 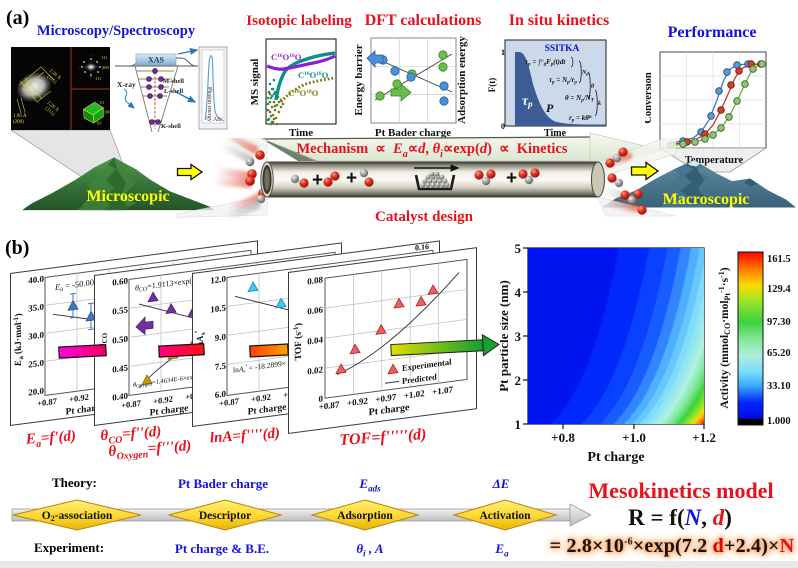 I want to click on svg-text: θ, so click(x=593, y=87).